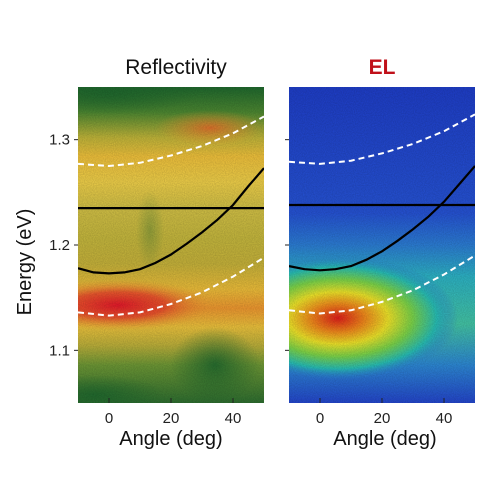 This screenshot has width=487, height=480. I want to click on reflectivity-x-ticks: 0 20 40, so click(173, 412).